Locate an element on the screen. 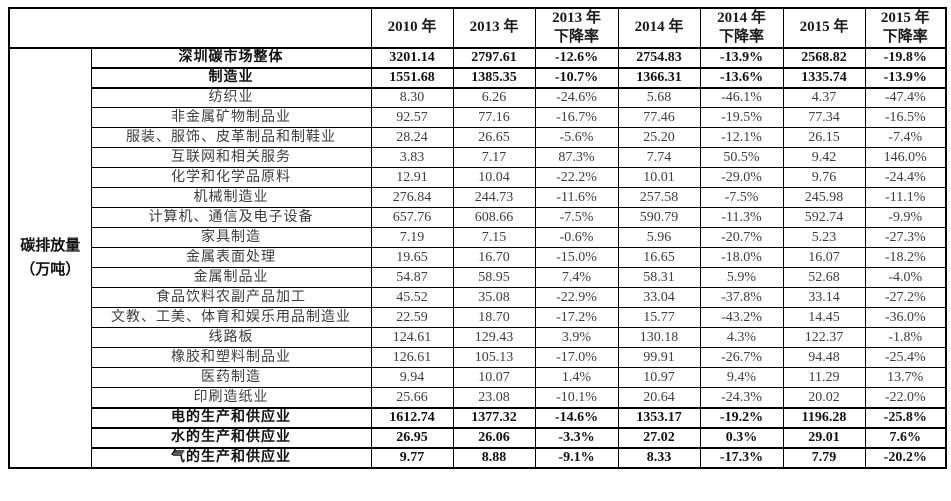 The image size is (951, 501). value-cell: -20.2% is located at coordinates (905, 457).